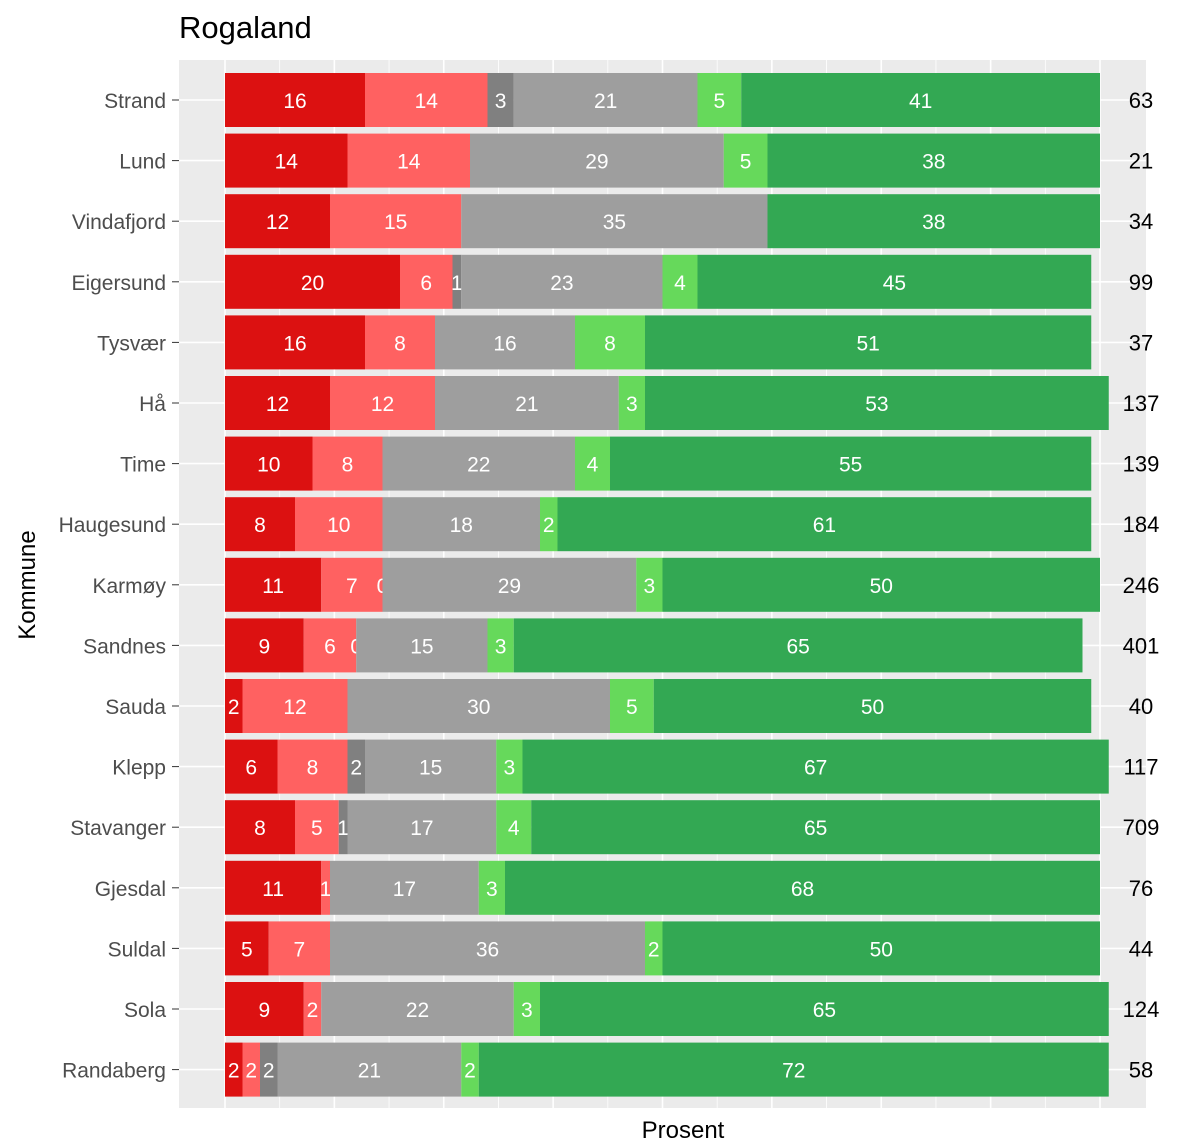  What do you see at coordinates (1141, 100) in the screenshot?
I see `row-total: 63` at bounding box center [1141, 100].